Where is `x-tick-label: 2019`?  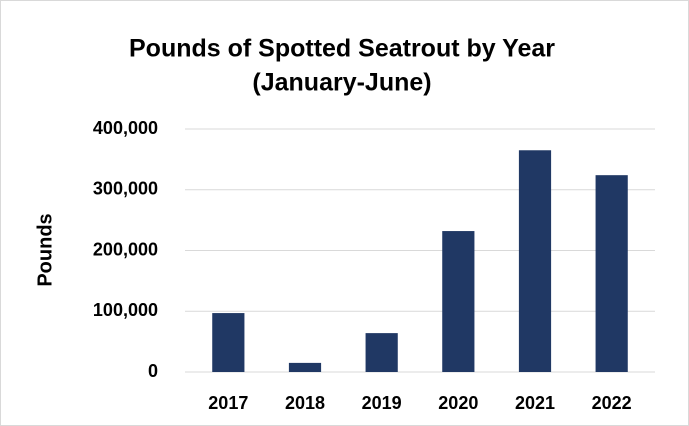
x-tick-label: 2019 is located at coordinates (382, 403).